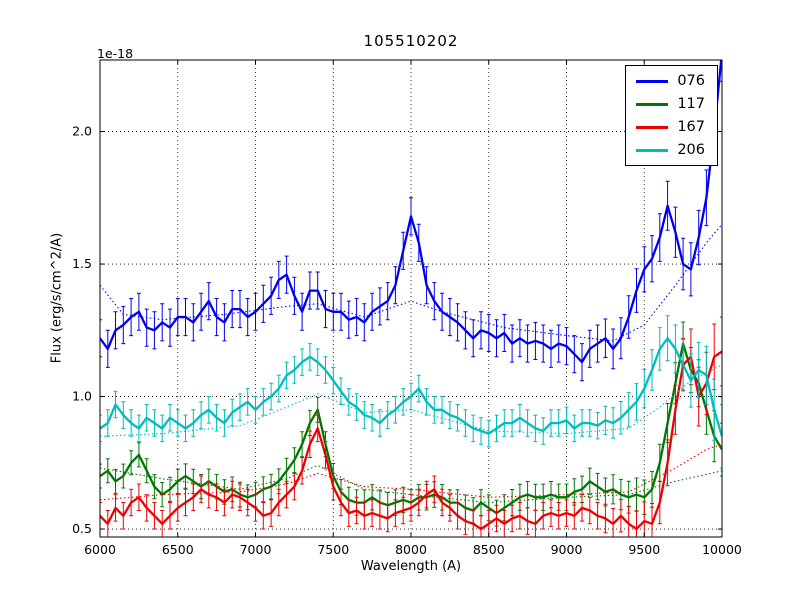 The width and height of the screenshot is (800, 600). What do you see at coordinates (333, 549) in the screenshot?
I see `x-tick-label: 7500` at bounding box center [333, 549].